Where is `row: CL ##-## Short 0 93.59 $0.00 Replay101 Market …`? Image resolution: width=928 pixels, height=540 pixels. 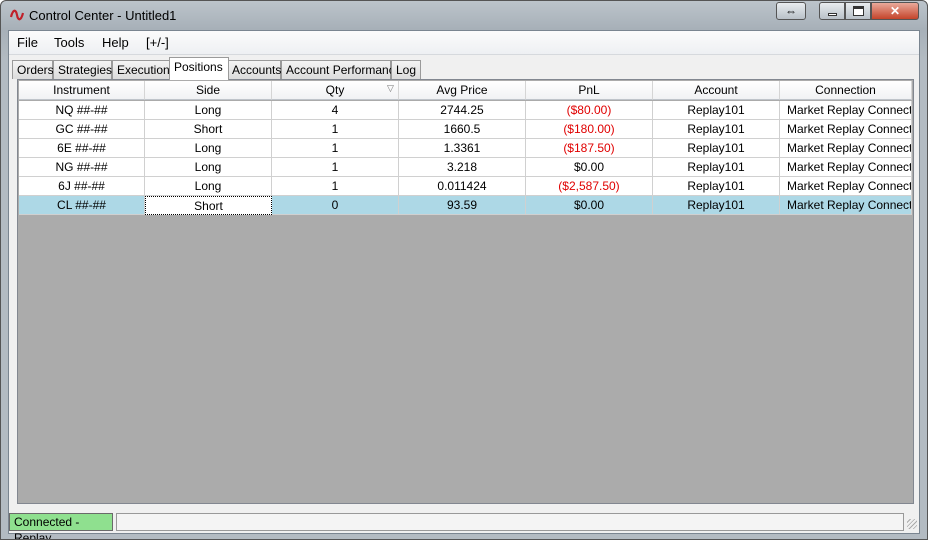 row: CL ##-## Short 0 93.59 $0.00 Replay101 Market … is located at coordinates (465, 205).